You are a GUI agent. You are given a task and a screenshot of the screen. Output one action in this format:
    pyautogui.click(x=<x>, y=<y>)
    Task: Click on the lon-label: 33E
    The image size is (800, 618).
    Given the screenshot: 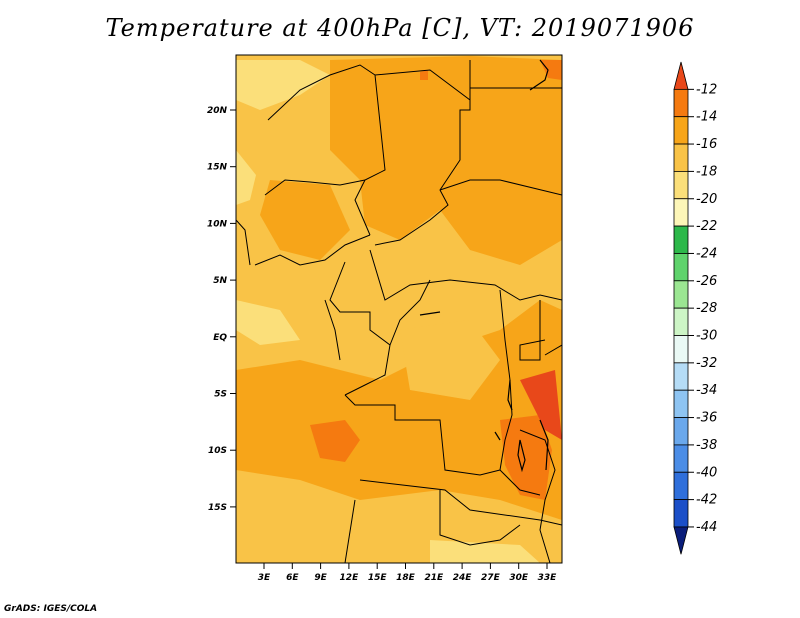 What is the action you would take?
    pyautogui.click(x=548, y=578)
    